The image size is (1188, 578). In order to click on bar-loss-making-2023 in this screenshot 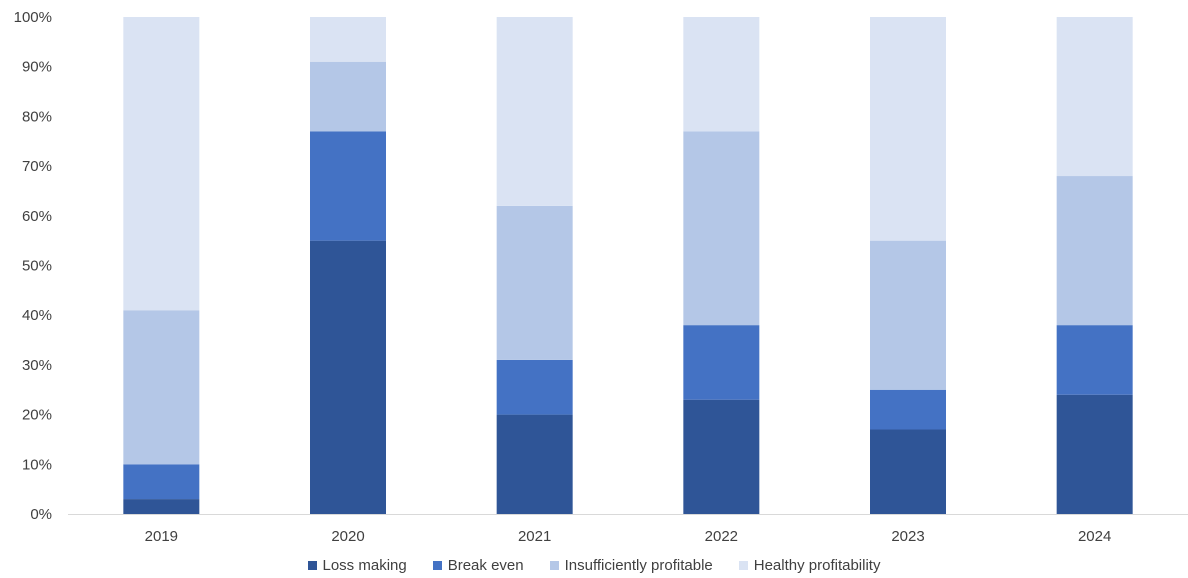, I will do `click(908, 471)`.